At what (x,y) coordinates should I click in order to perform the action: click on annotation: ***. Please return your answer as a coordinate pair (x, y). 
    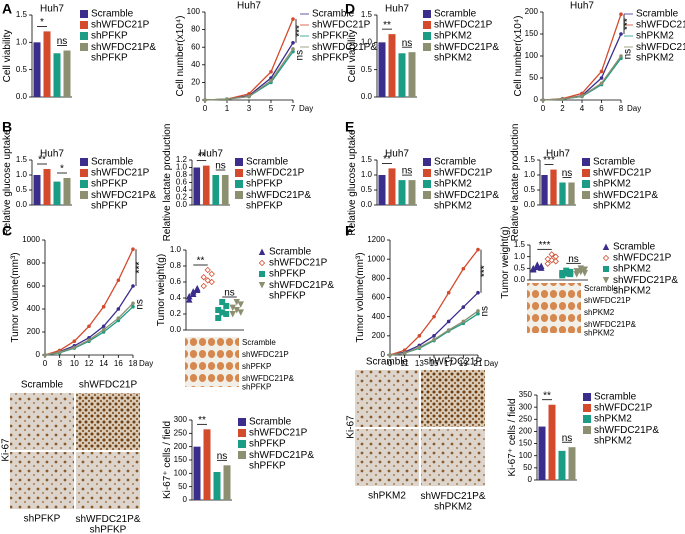
    Looking at the image, I should click on (140, 268).